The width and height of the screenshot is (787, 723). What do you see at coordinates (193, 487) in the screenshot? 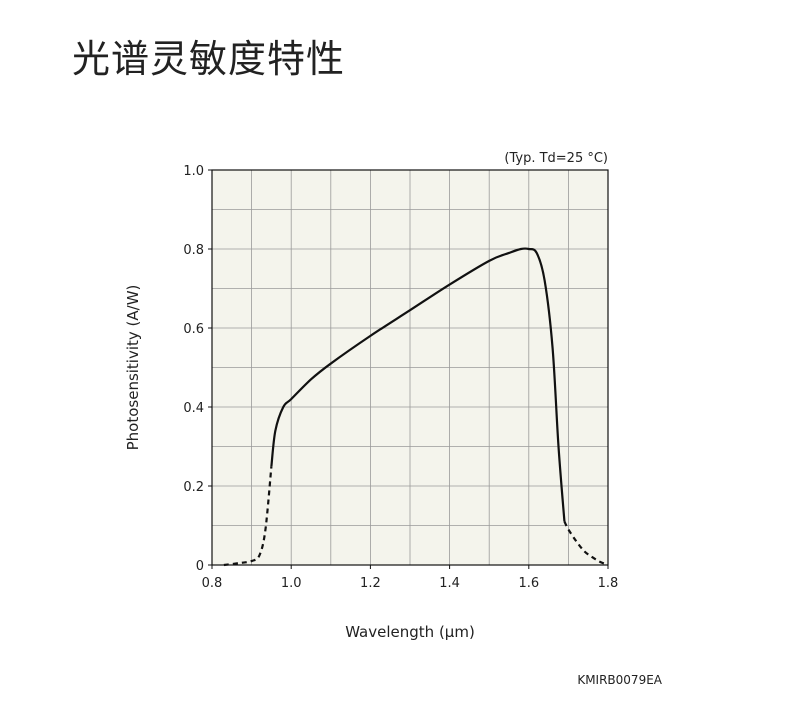
I see `y-tick-label: 0.2` at bounding box center [193, 487].